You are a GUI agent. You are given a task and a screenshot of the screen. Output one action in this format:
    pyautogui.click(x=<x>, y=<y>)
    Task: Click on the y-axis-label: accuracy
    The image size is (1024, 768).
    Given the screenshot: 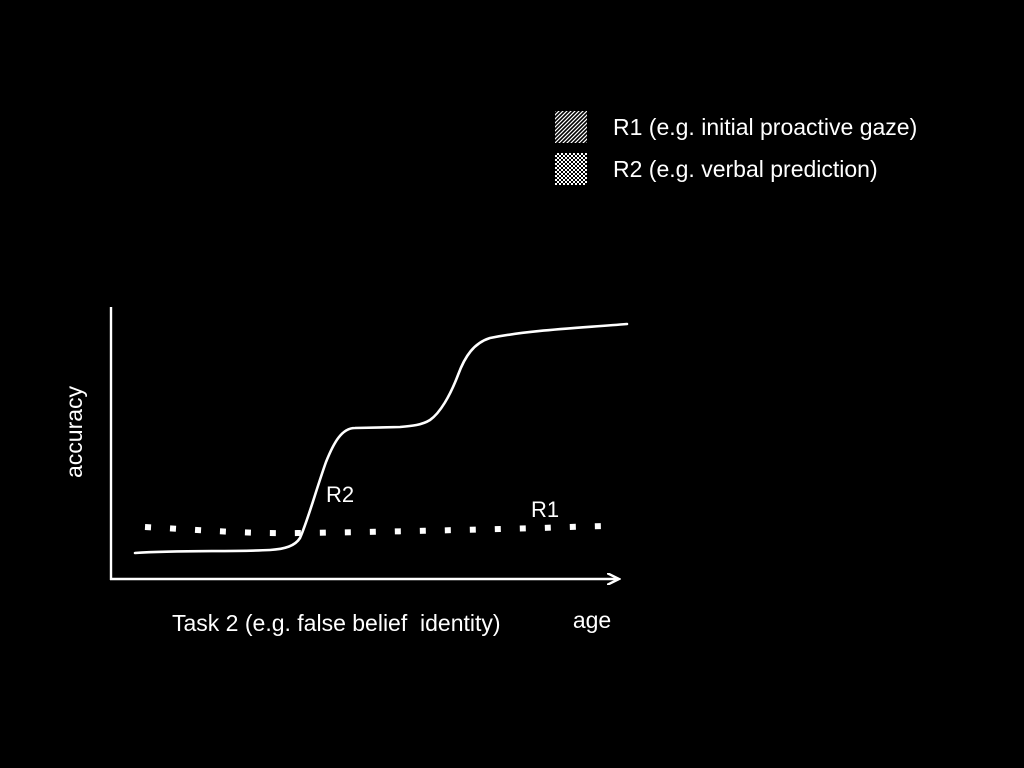 What is the action you would take?
    pyautogui.click(x=74, y=431)
    